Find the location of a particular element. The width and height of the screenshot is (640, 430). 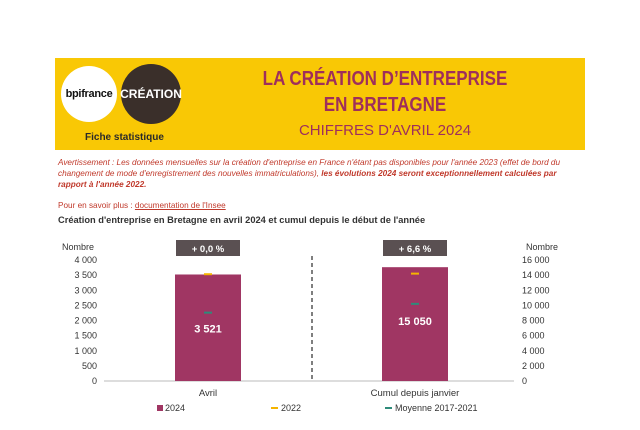

category-label: Avril is located at coordinates (208, 393).